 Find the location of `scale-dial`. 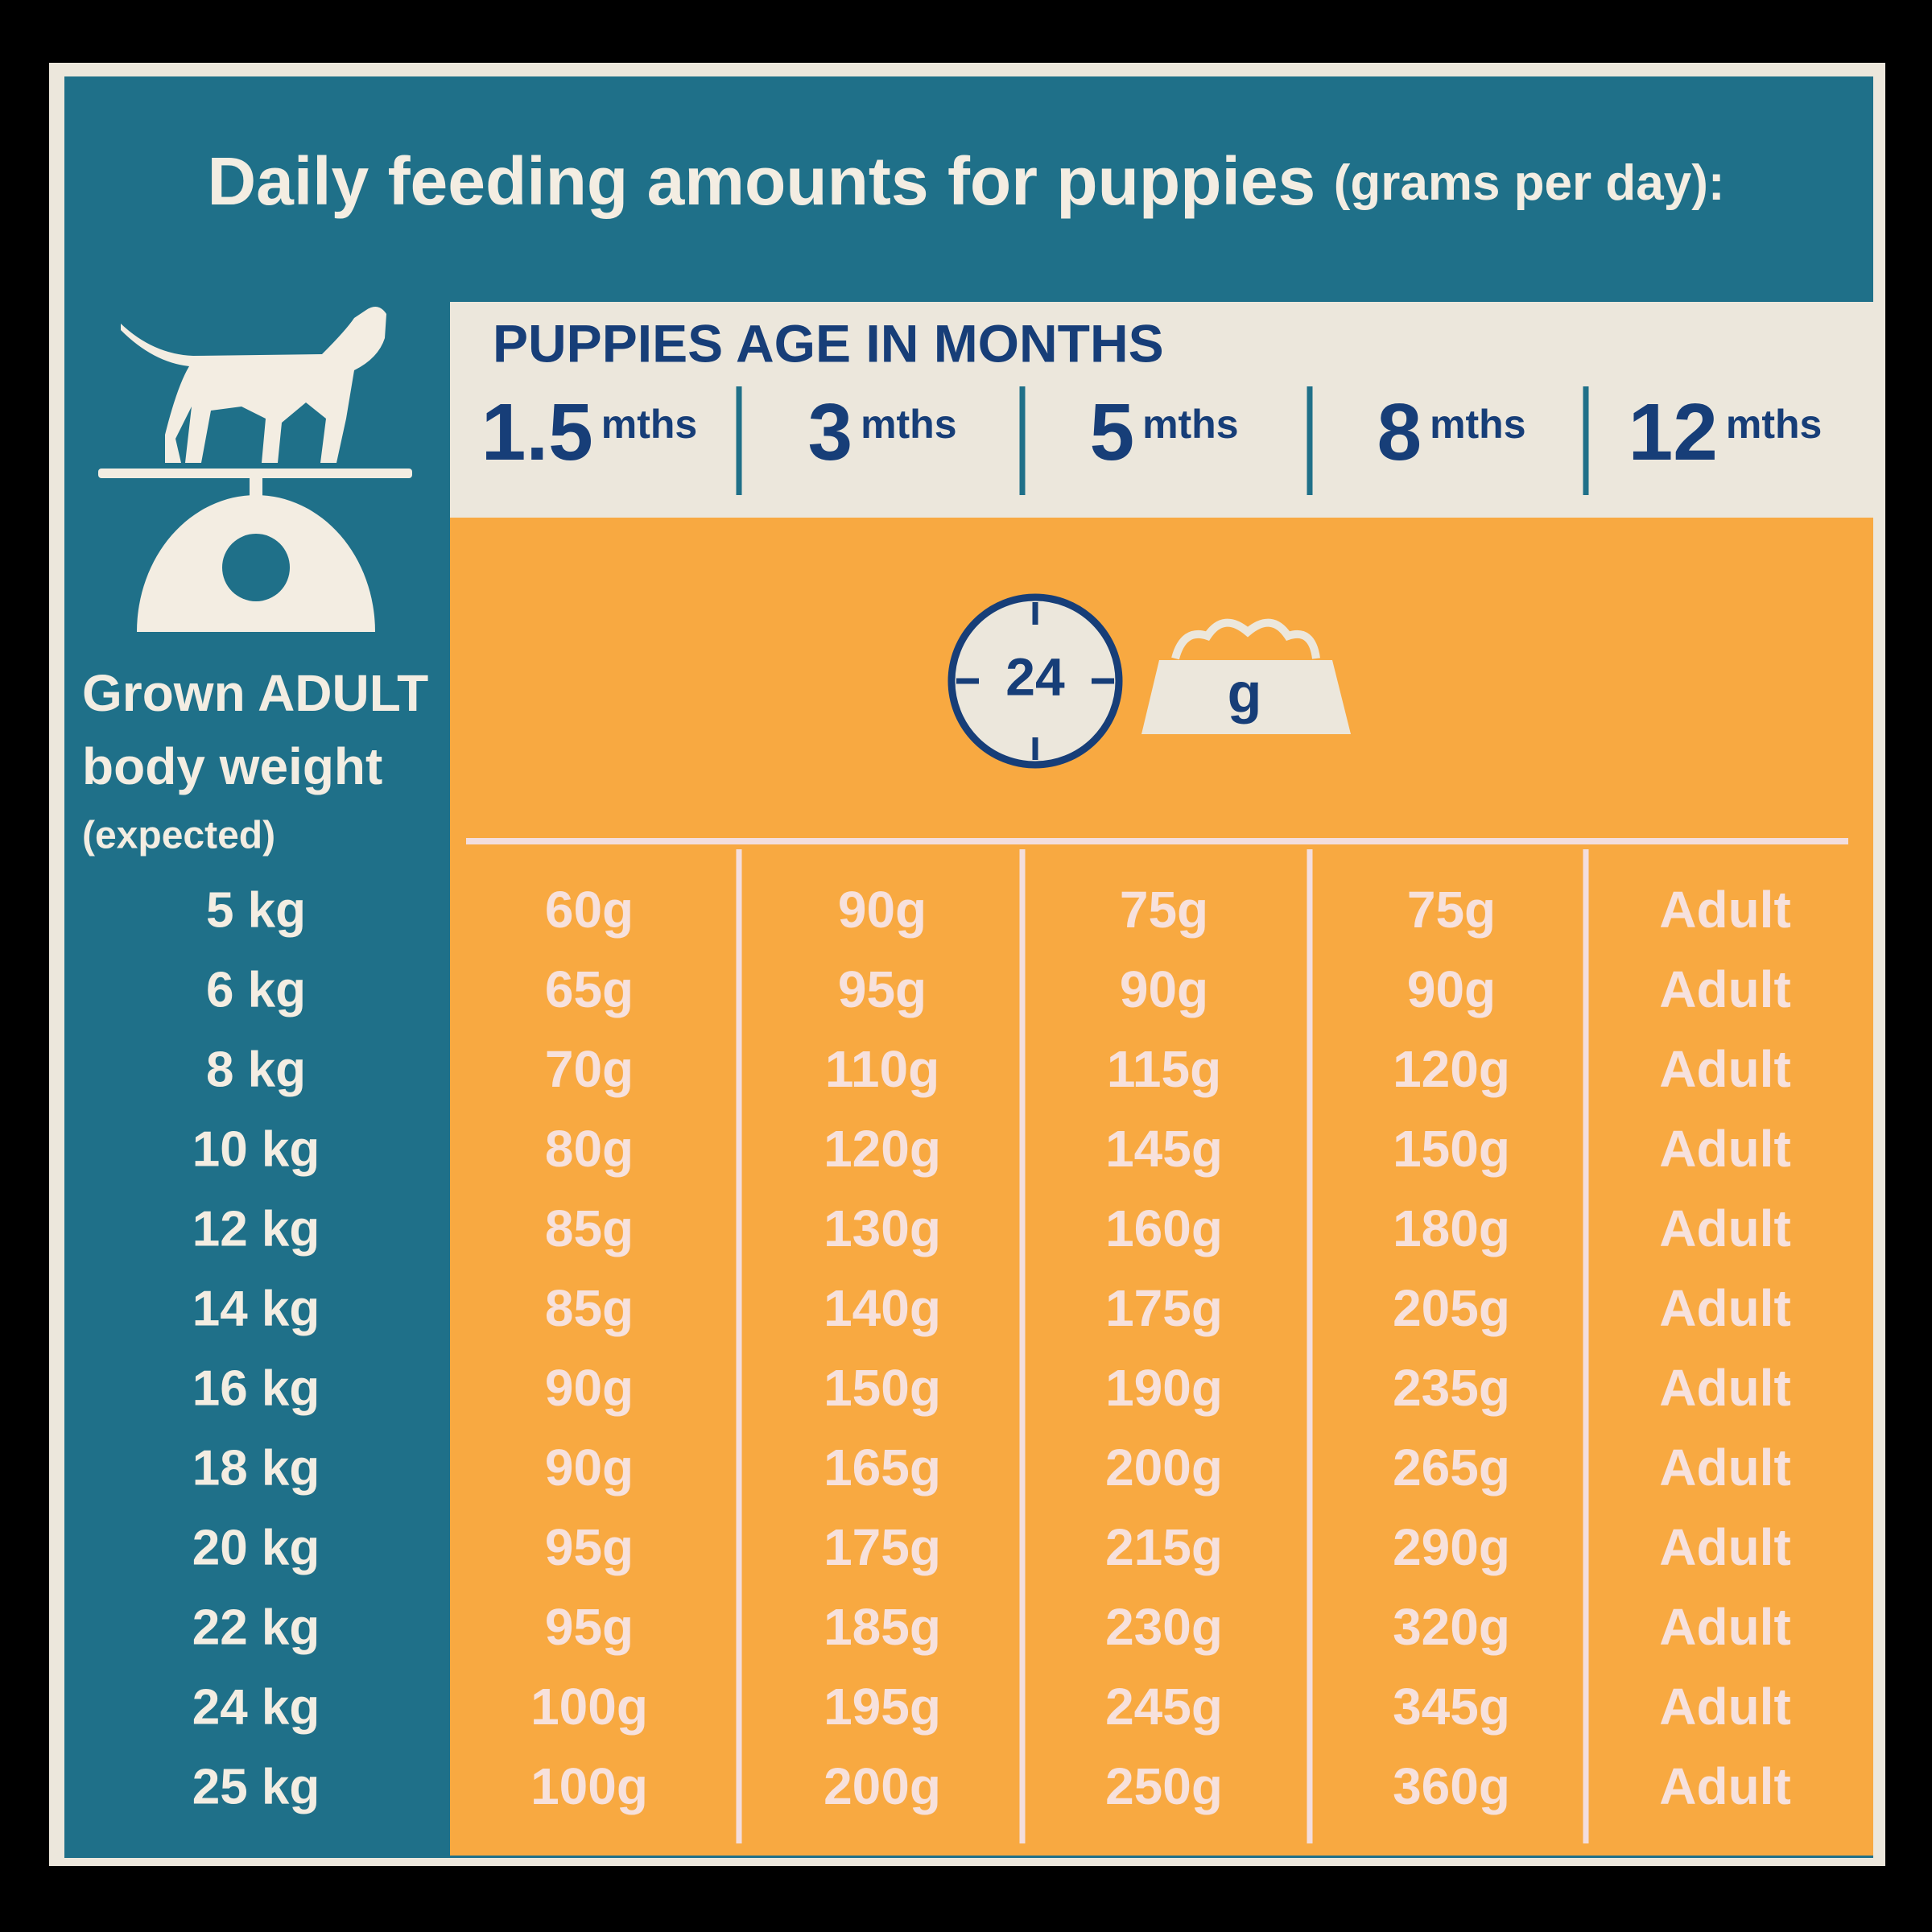

scale-dial is located at coordinates (256, 567).